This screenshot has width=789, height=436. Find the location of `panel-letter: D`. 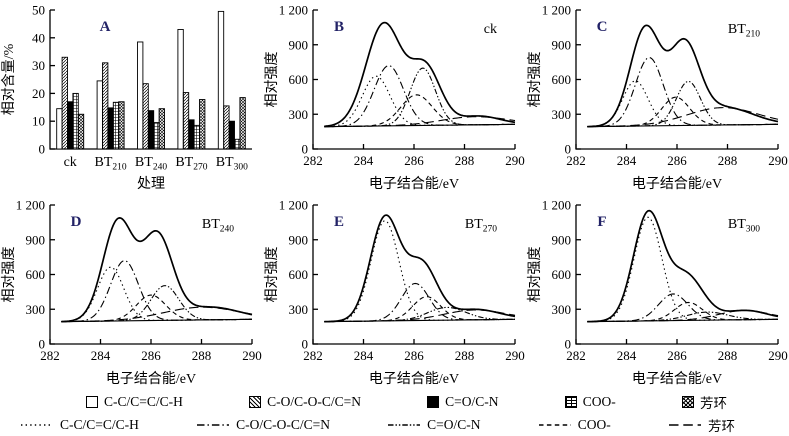

panel-letter: D is located at coordinates (76, 222).